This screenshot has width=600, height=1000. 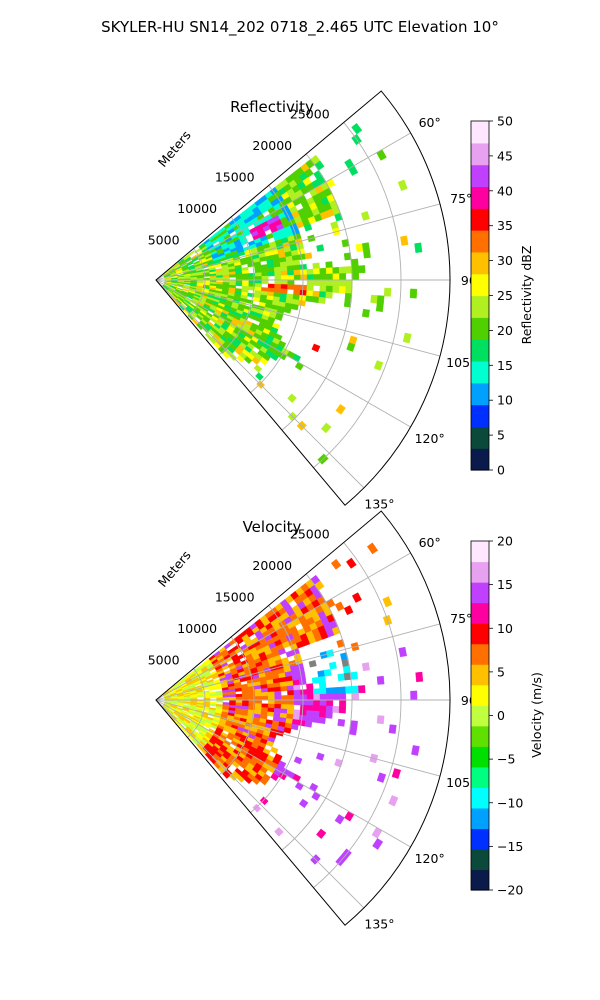 What do you see at coordinates (379, 503) in the screenshot?
I see `azimuth-tick-label: 135°` at bounding box center [379, 503].